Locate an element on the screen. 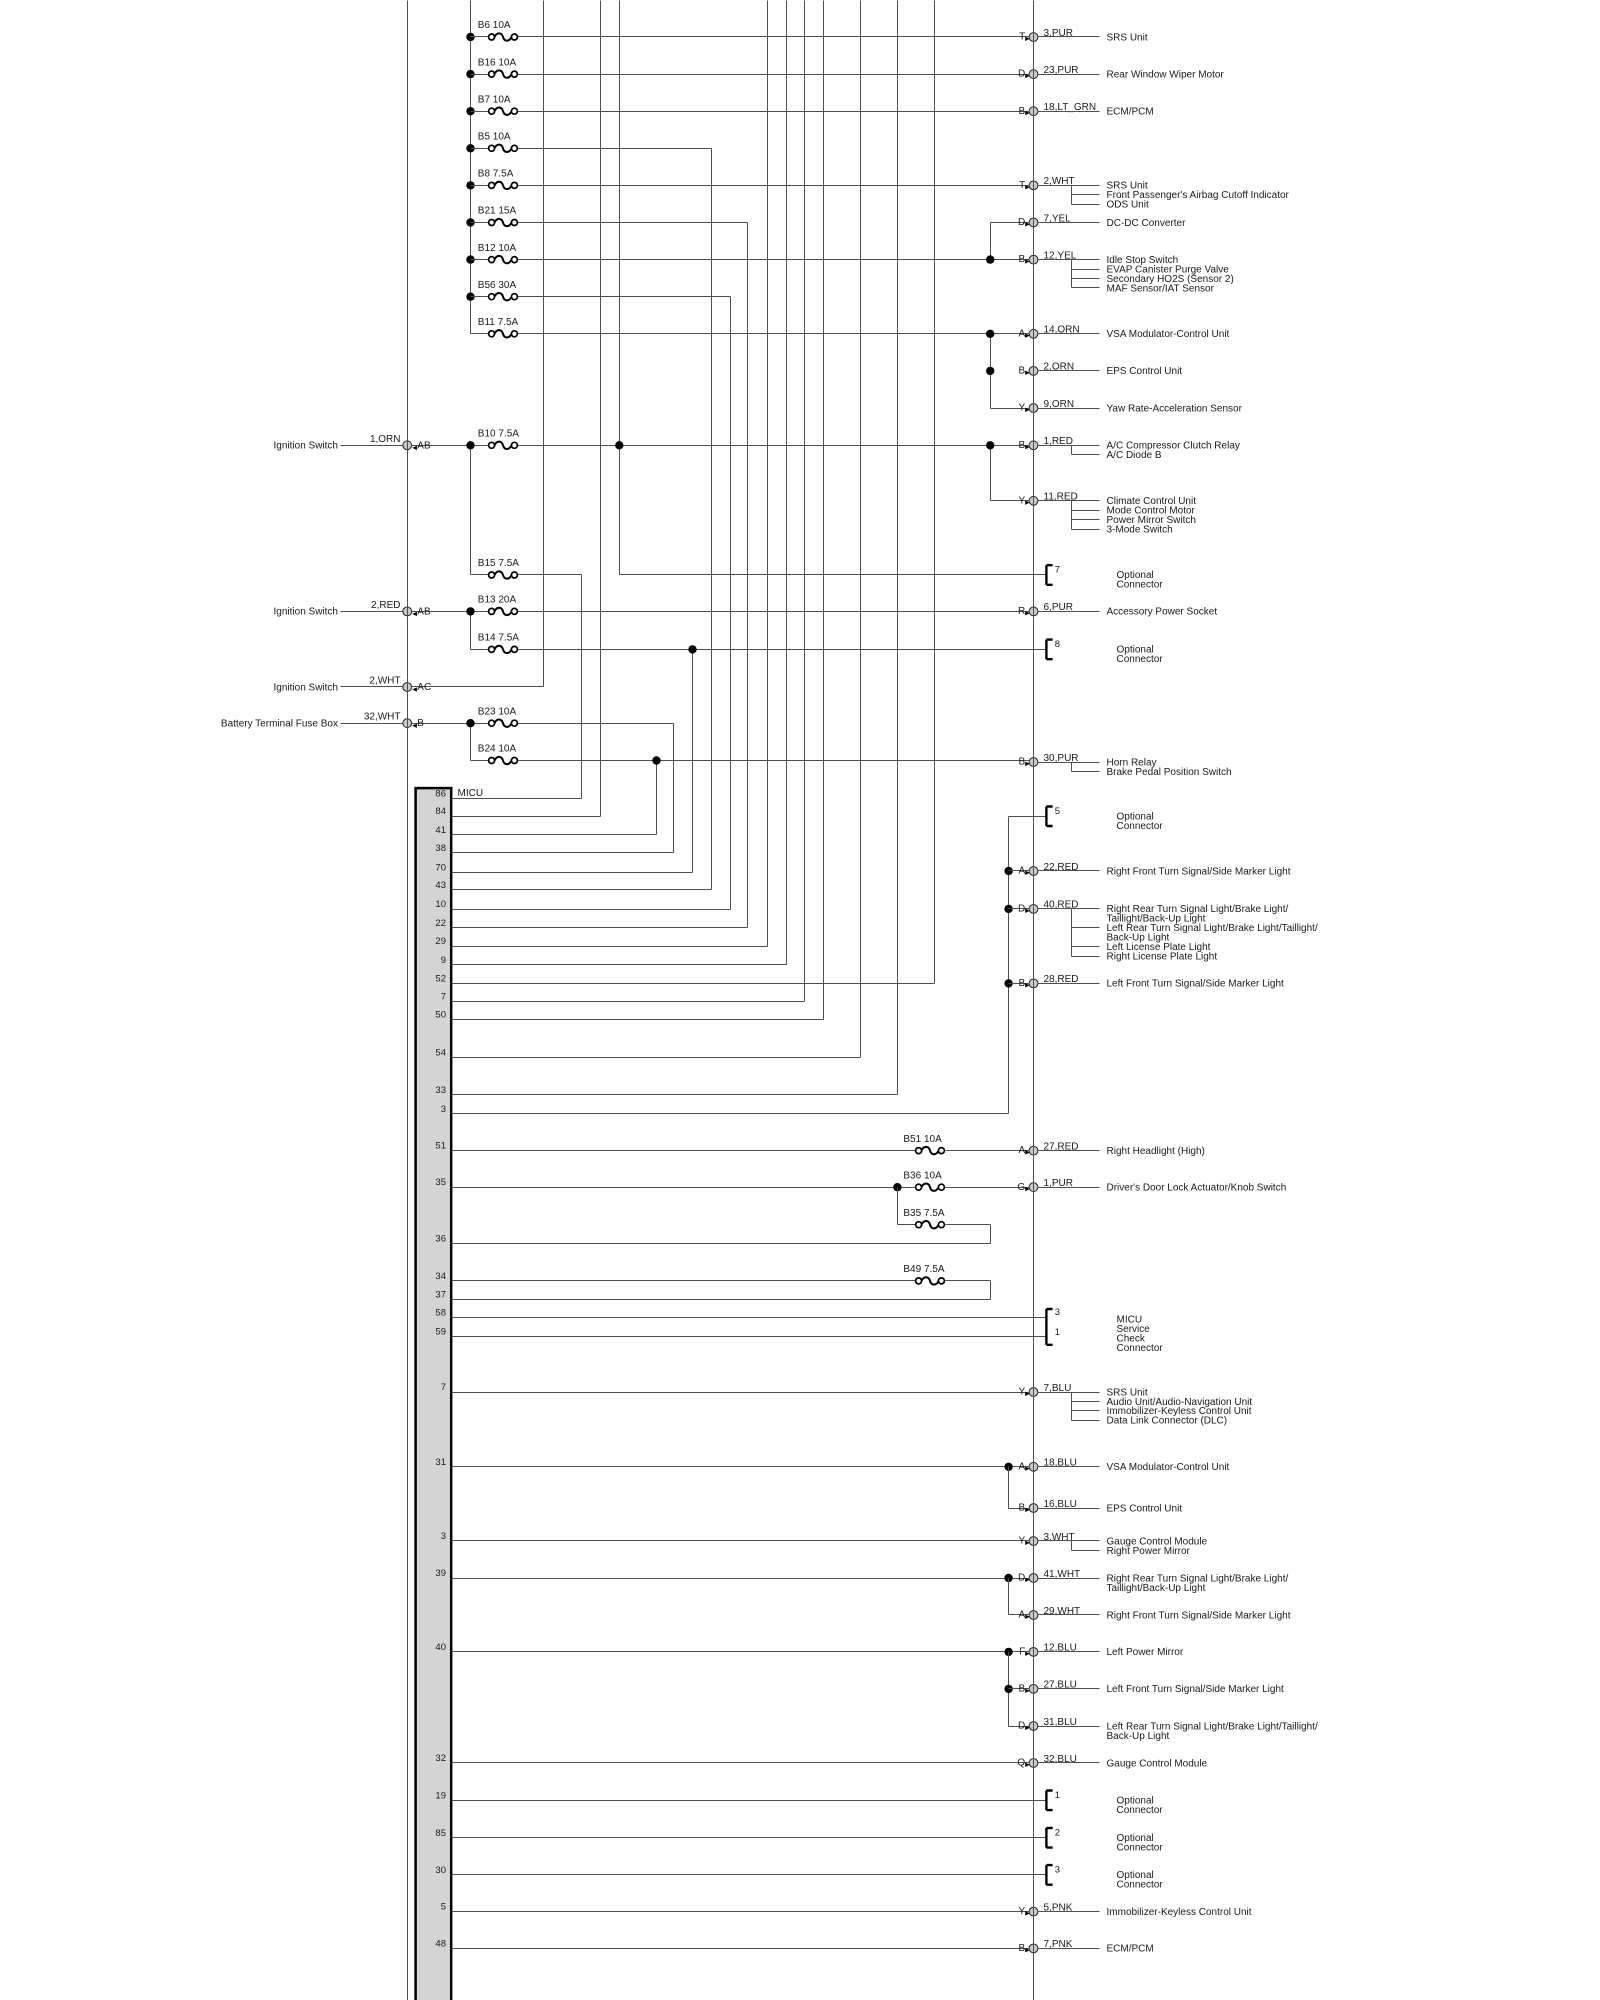  svg-text: 52 is located at coordinates (440, 978).